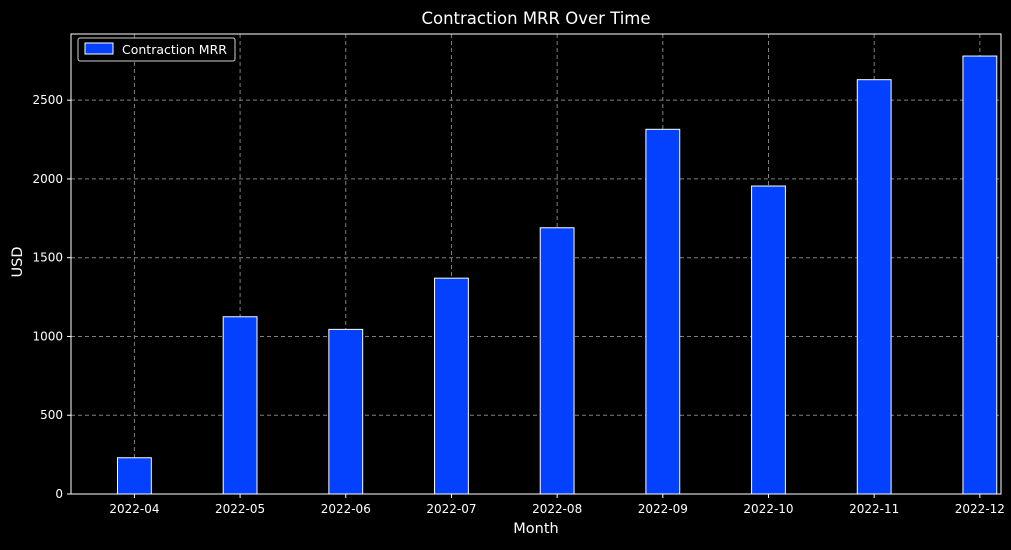 The width and height of the screenshot is (1011, 550). I want to click on x-tick-label: 2022-05, so click(240, 509).